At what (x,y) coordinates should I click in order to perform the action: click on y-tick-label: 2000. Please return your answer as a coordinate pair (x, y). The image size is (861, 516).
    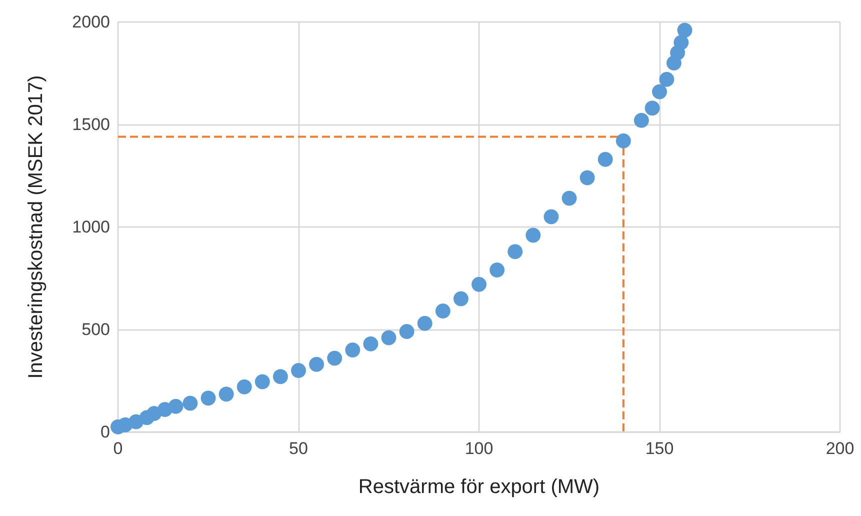
    Looking at the image, I should click on (91, 22).